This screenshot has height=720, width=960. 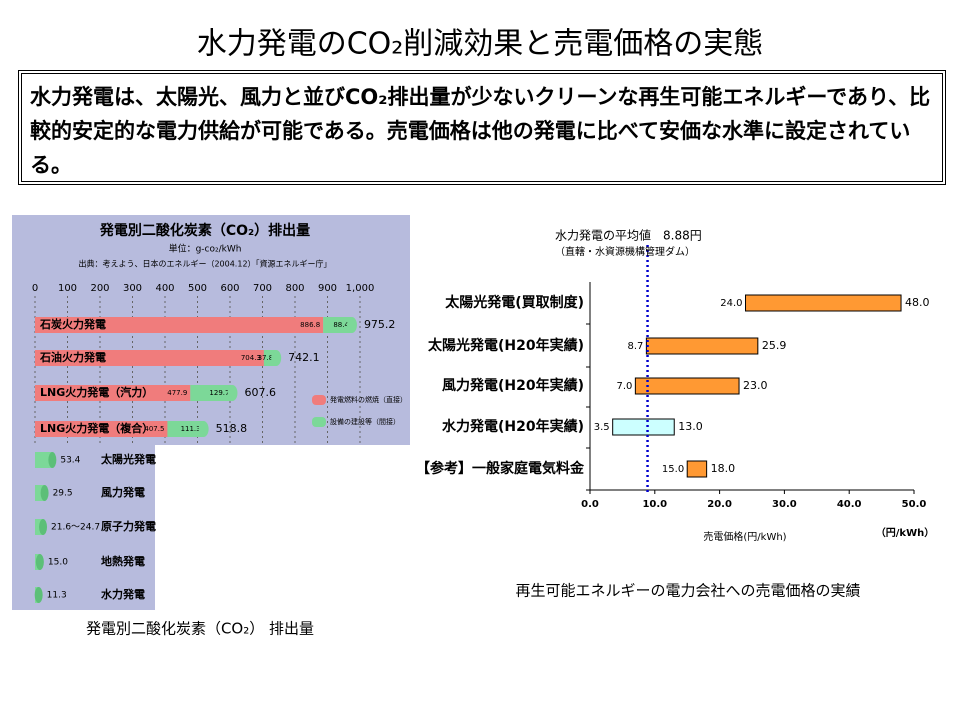 I want to click on low-label: 3.5, so click(x=602, y=427).